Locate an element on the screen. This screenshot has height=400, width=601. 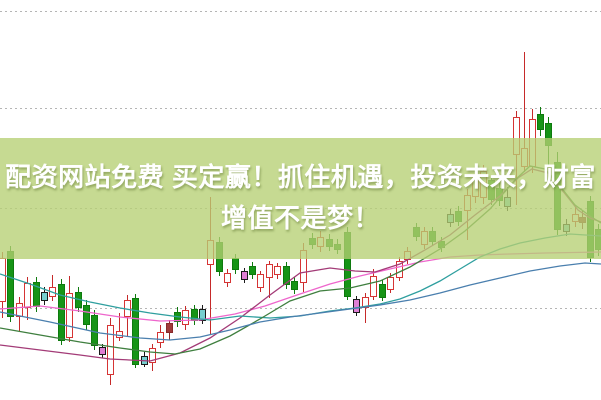
ad-banner-line1: 配资网站免费 买定赢！抓住机遇，投资未来，财富 is located at coordinates (300, 177).